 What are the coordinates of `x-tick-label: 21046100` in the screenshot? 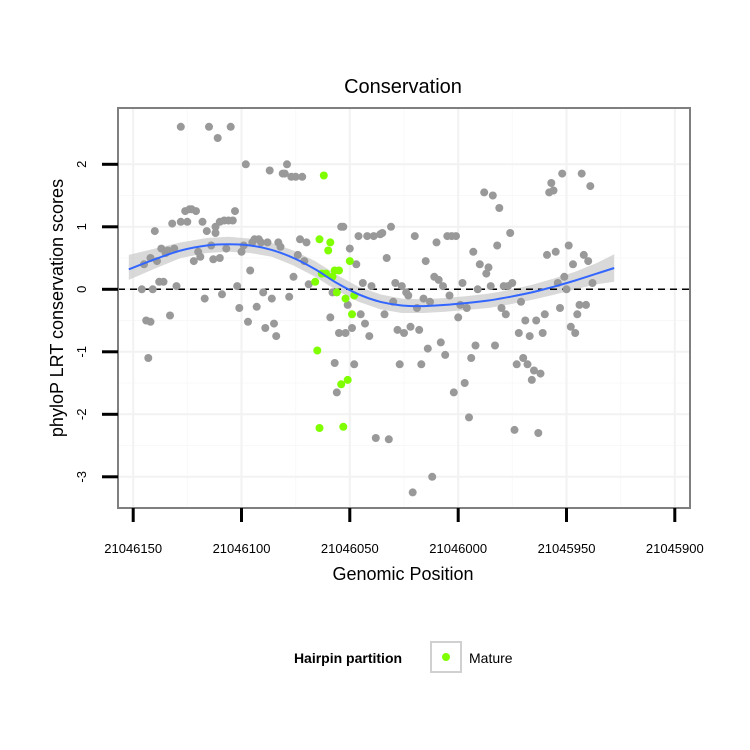 It's located at (242, 548).